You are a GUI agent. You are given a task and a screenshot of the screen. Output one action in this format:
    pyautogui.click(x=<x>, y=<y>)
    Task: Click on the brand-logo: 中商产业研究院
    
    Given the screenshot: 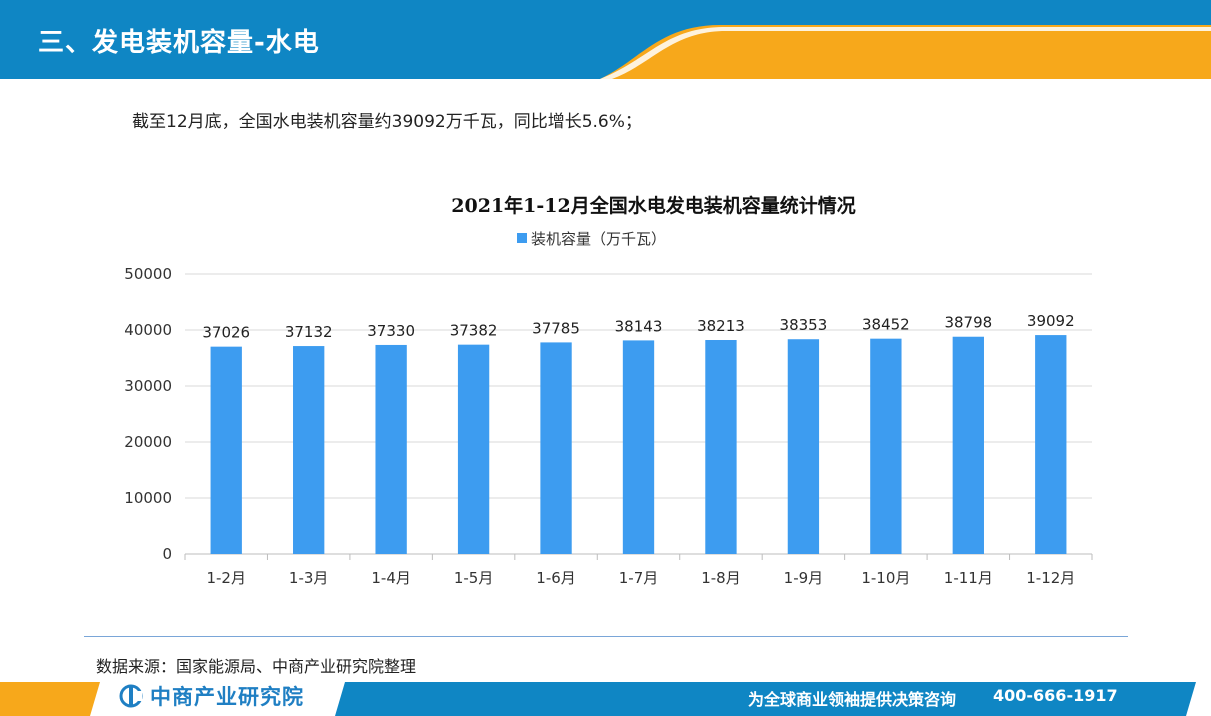 What is the action you would take?
    pyautogui.click(x=211, y=696)
    